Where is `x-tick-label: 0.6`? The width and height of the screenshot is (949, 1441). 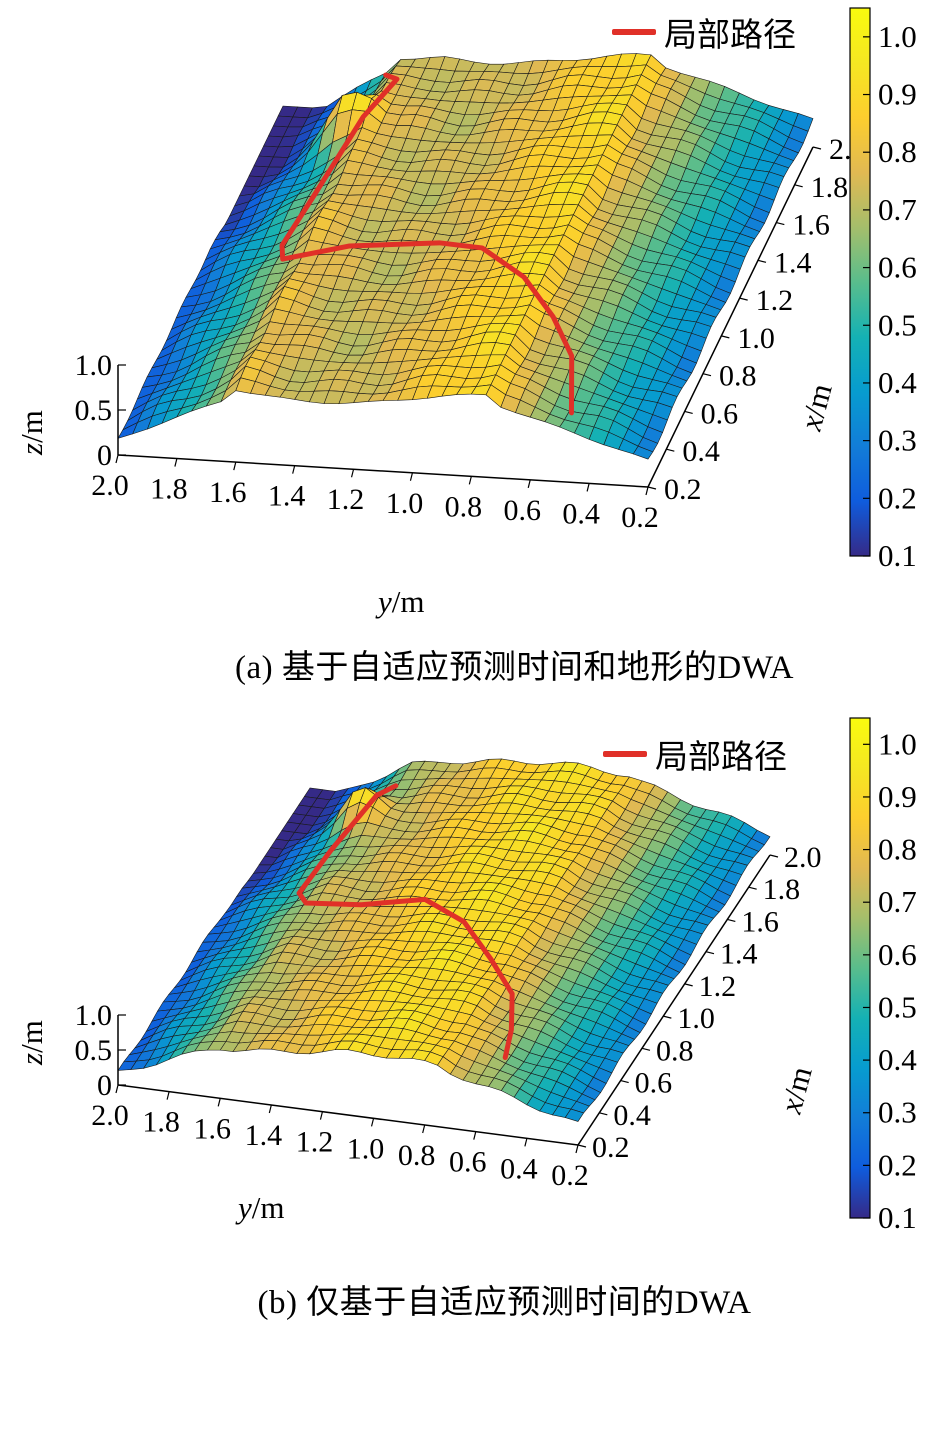
x-tick-label: 0.6 is located at coordinates (654, 1083).